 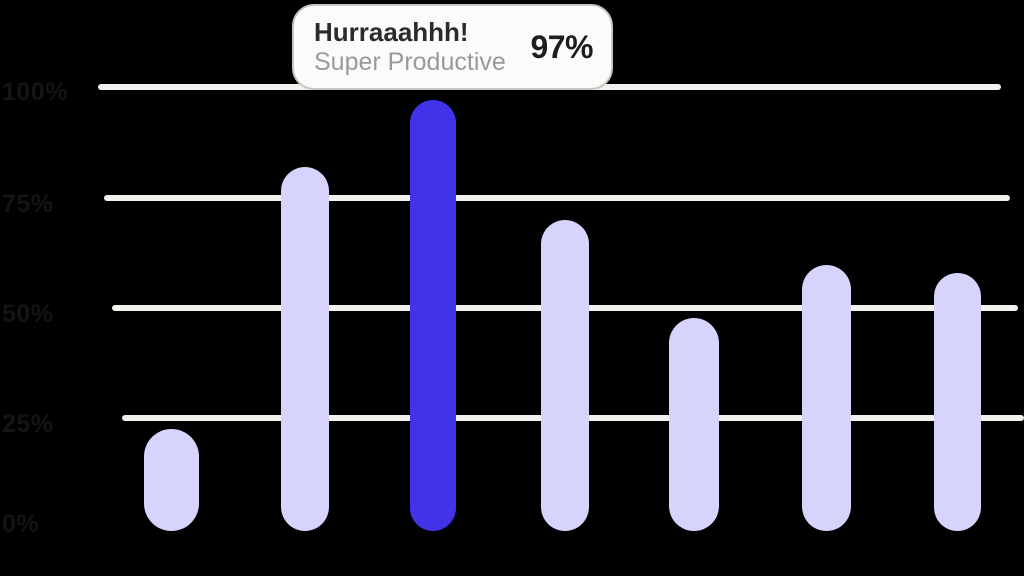 I want to click on y-axis-tick-50: 50%, so click(x=28, y=314).